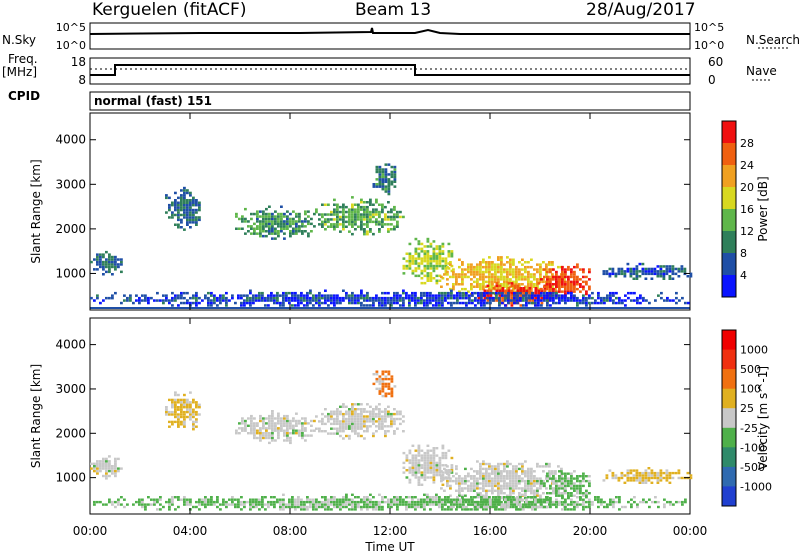 The height and width of the screenshot is (554, 800). I want to click on y-tick-label: 3000, so click(70, 389).